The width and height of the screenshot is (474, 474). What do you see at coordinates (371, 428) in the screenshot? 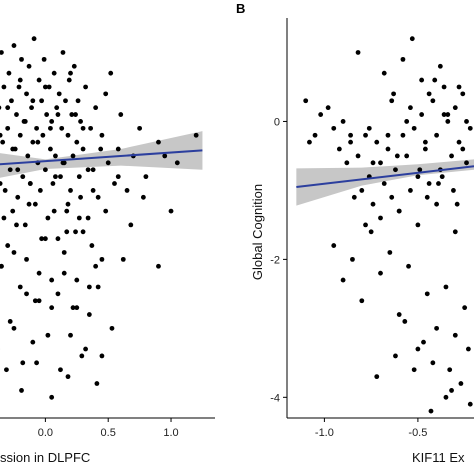
I see `panel-b-x-ticks: -1.0 -0.5` at bounding box center [371, 428].